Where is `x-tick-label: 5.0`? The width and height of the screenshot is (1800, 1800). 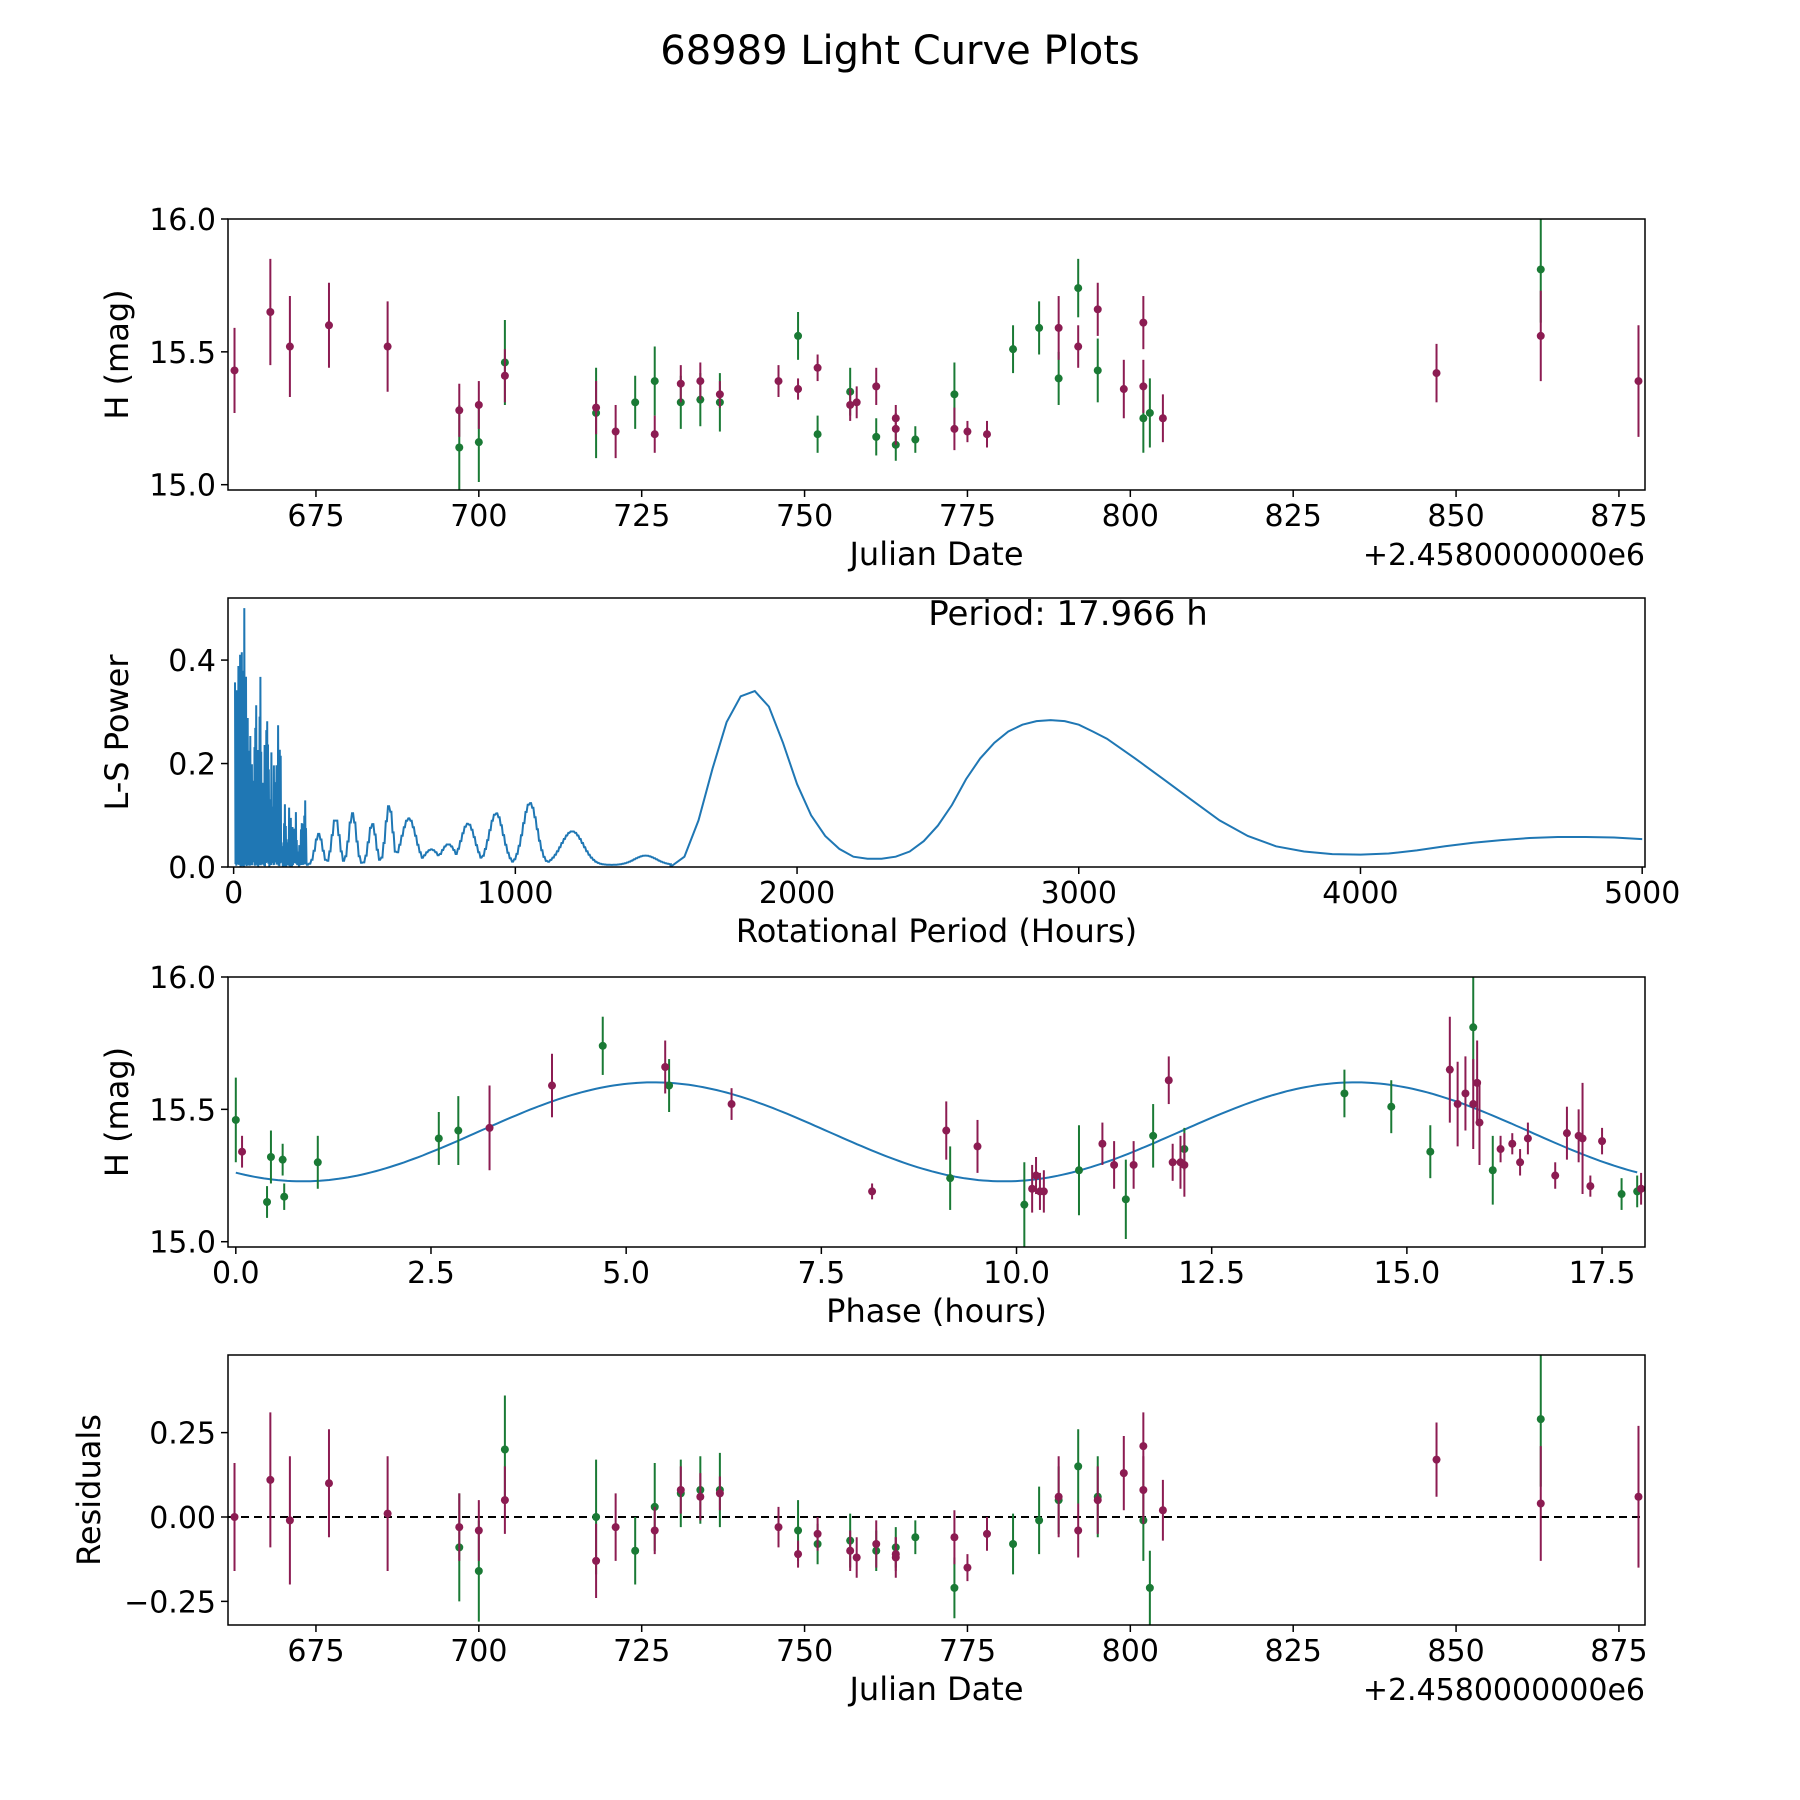
x-tick-label: 5.0 is located at coordinates (626, 1273).